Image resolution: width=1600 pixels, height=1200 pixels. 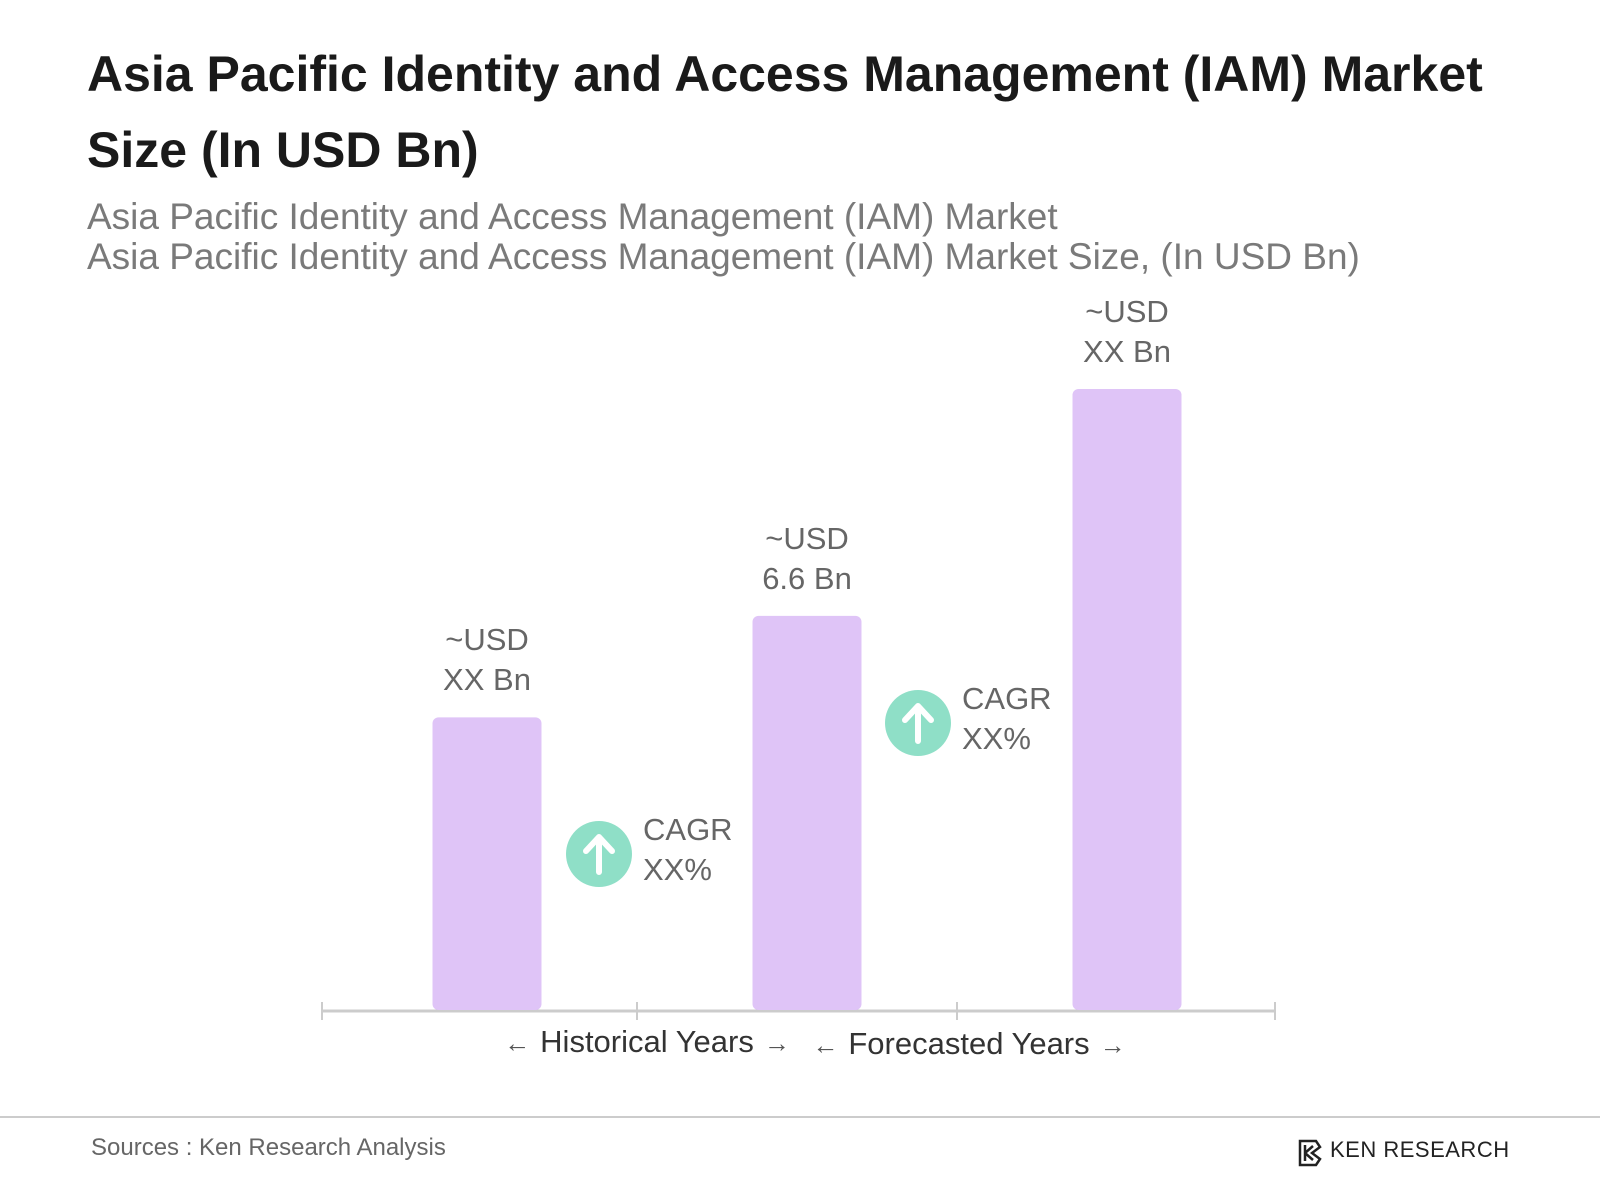 I want to click on source: Sources : Ken Research Analysis, so click(x=268, y=1147).